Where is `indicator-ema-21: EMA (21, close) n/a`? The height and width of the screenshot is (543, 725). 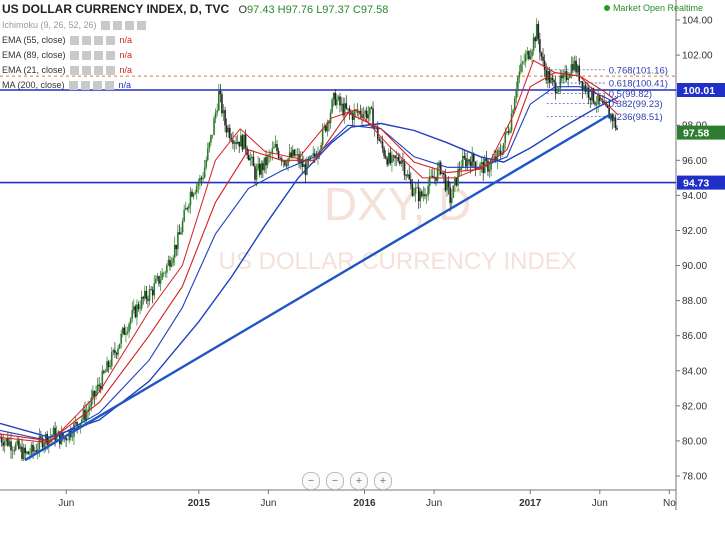 indicator-ema-21: EMA (21, close) n/a is located at coordinates (67, 70).